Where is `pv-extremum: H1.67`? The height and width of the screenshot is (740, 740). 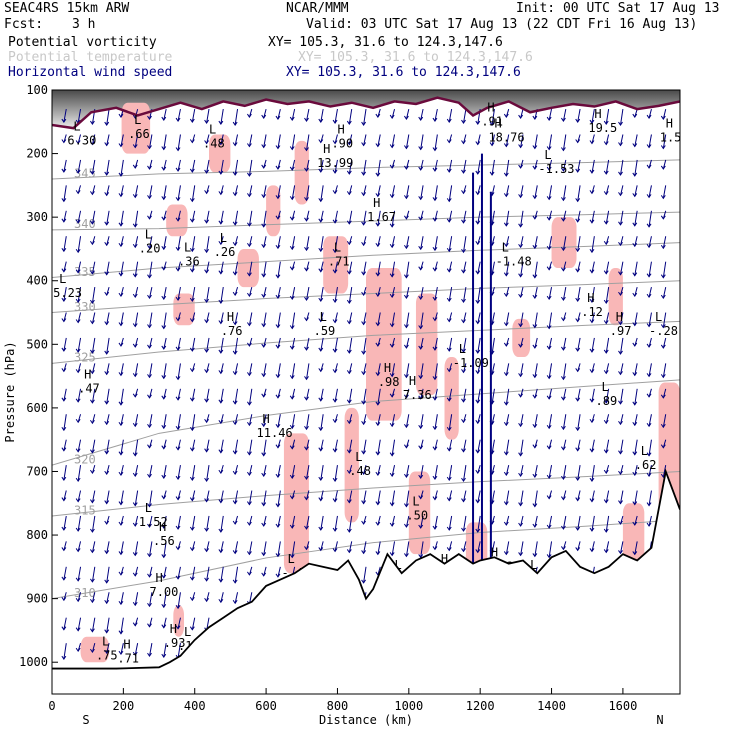
pv-extremum: H1.67 is located at coordinates (381, 210).